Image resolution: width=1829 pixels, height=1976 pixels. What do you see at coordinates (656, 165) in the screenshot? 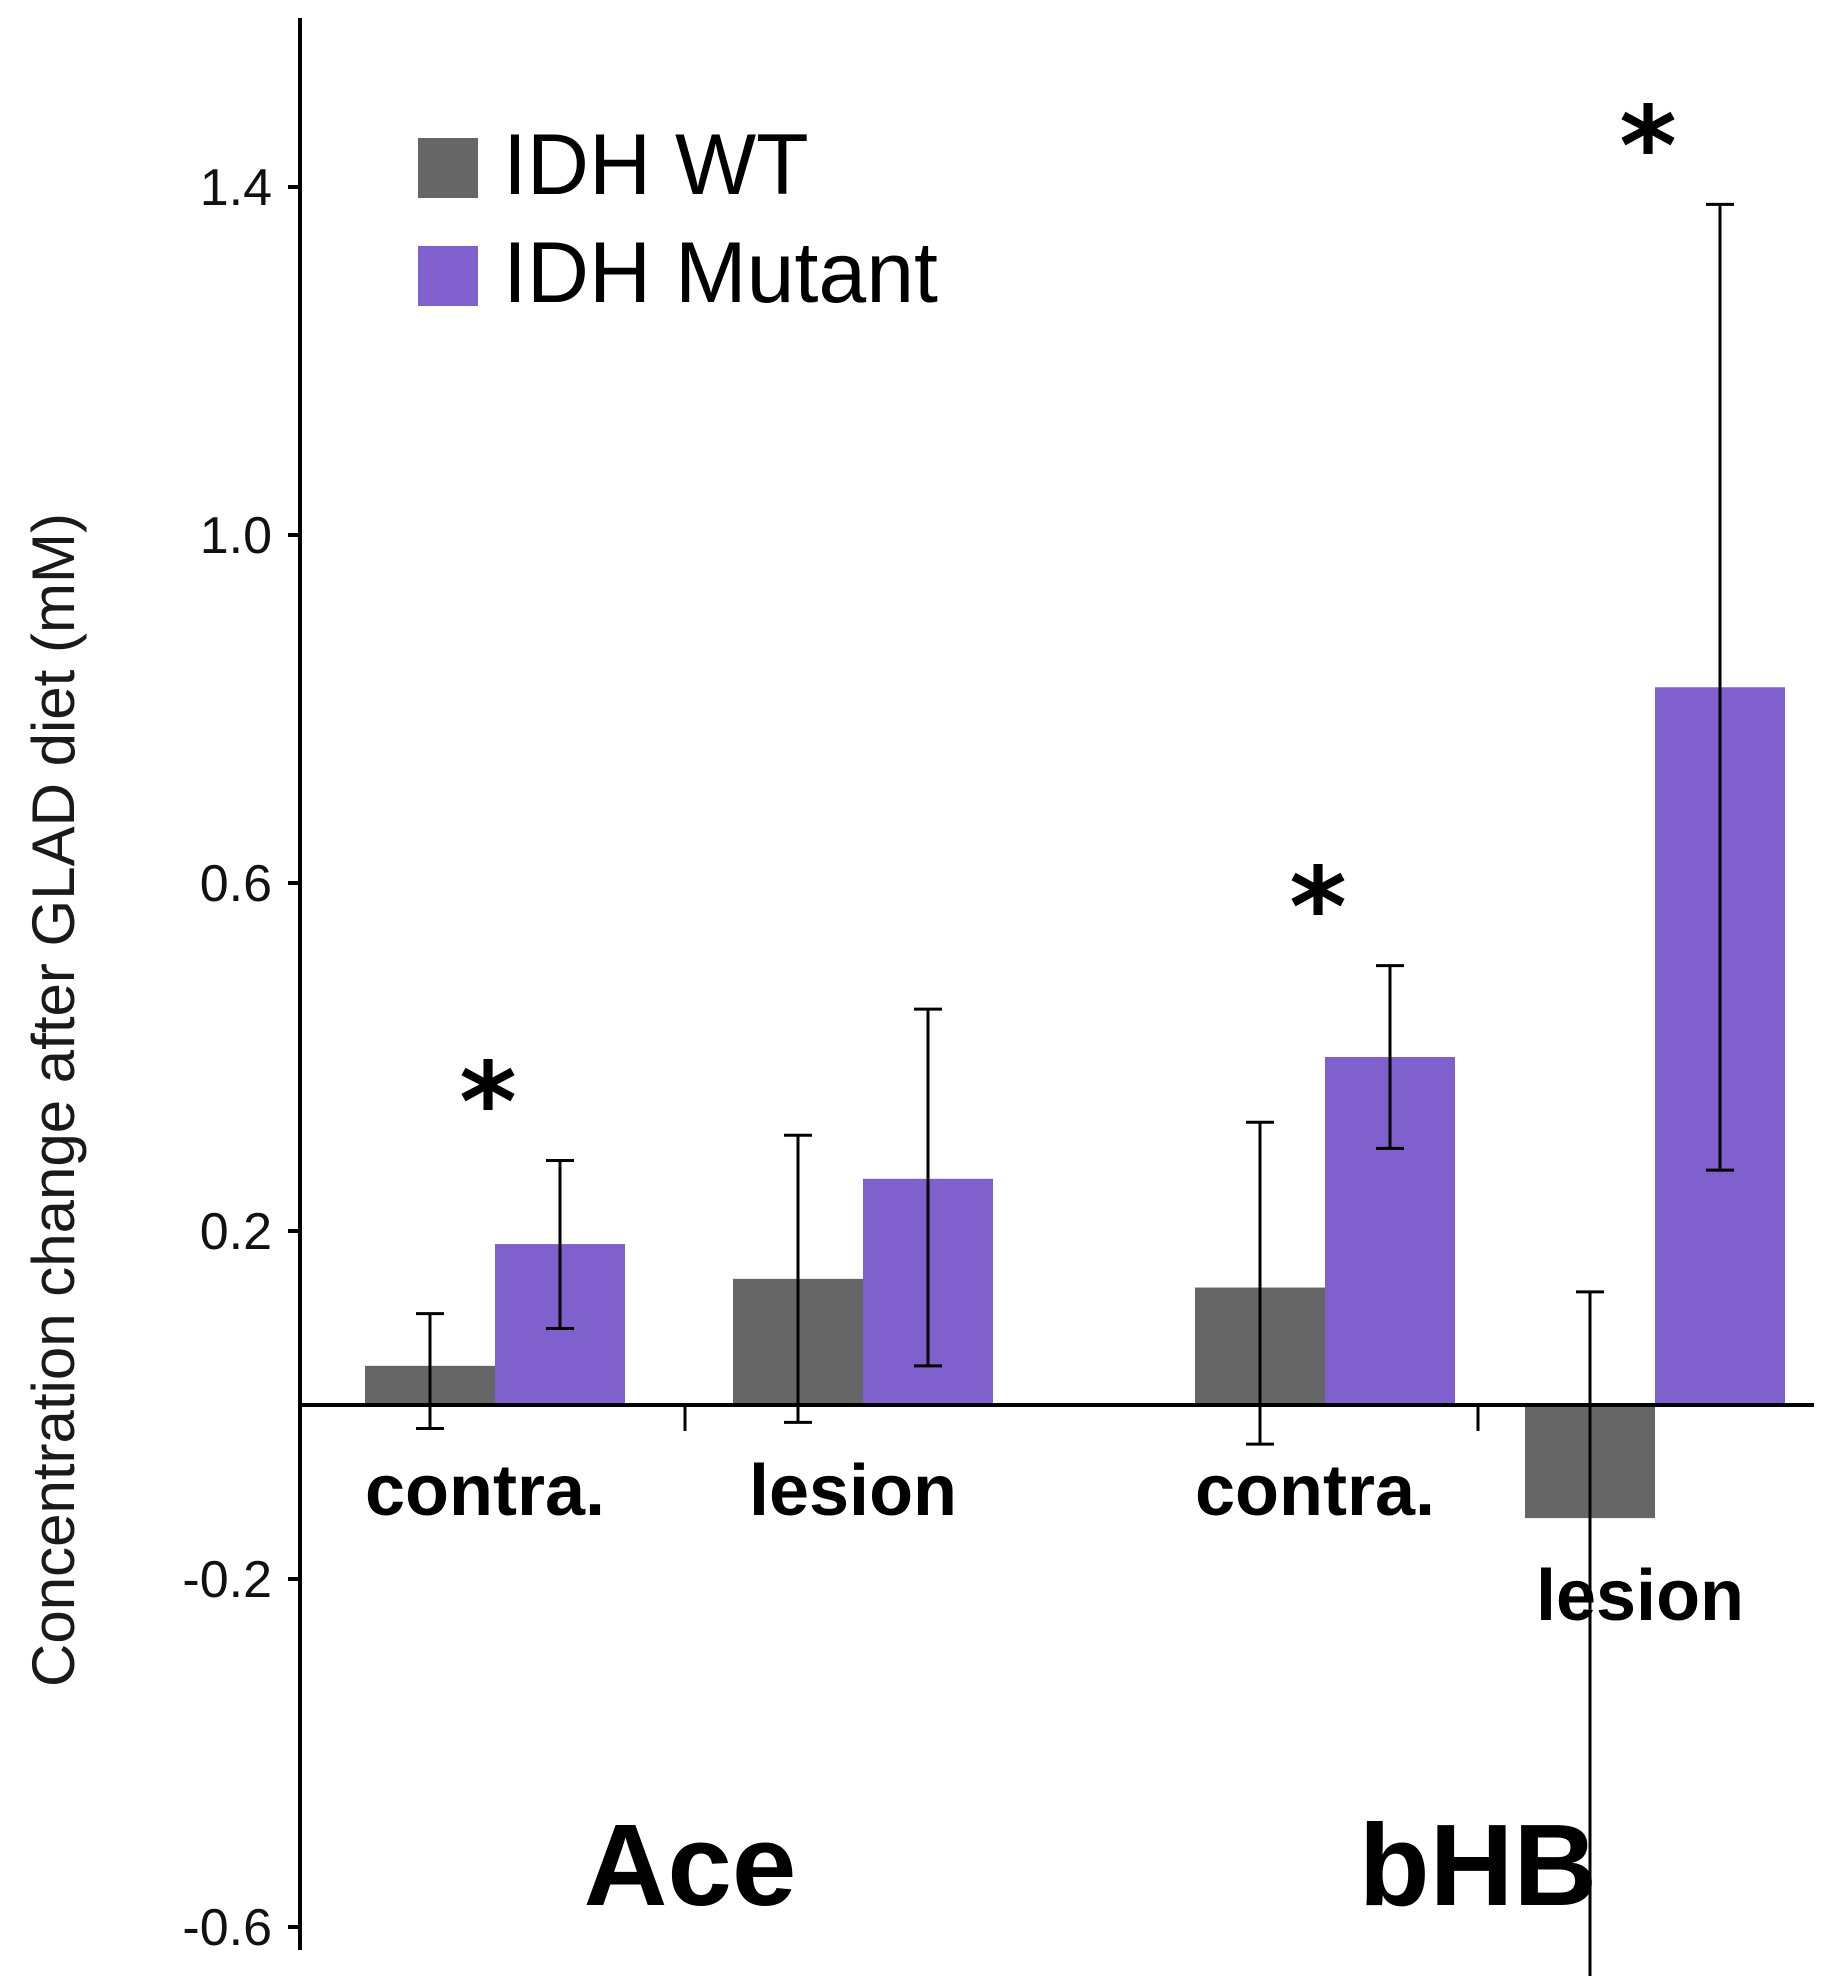
I see `legend-label: IDH WT` at bounding box center [656, 165].